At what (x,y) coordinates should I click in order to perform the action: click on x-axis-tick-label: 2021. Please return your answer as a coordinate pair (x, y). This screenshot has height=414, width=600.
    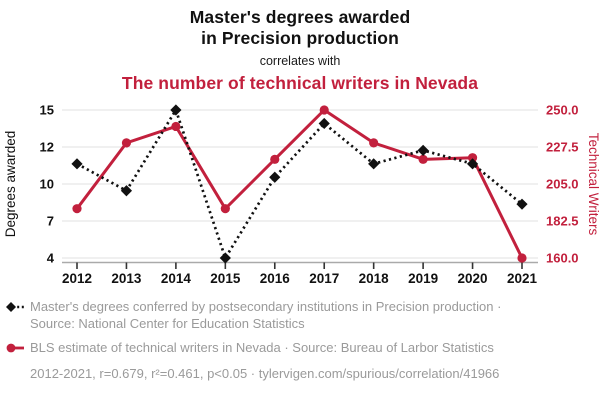
    Looking at the image, I should click on (522, 278).